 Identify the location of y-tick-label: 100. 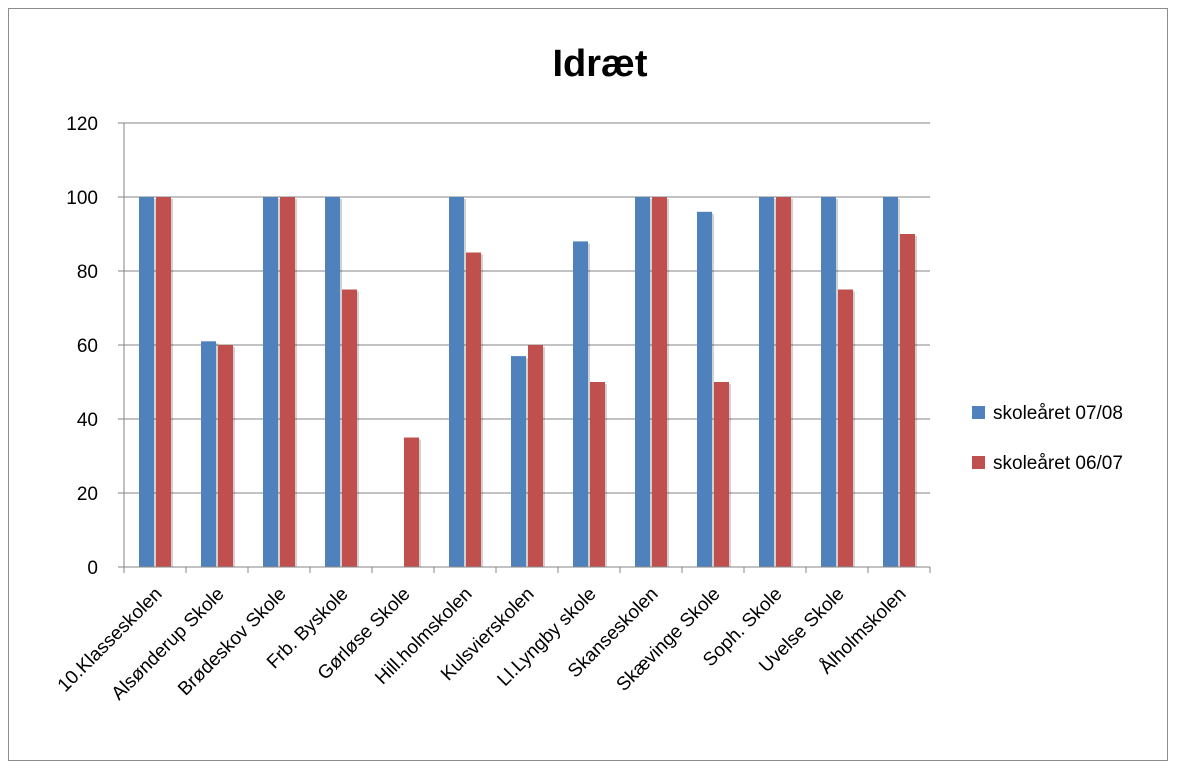
(82, 198).